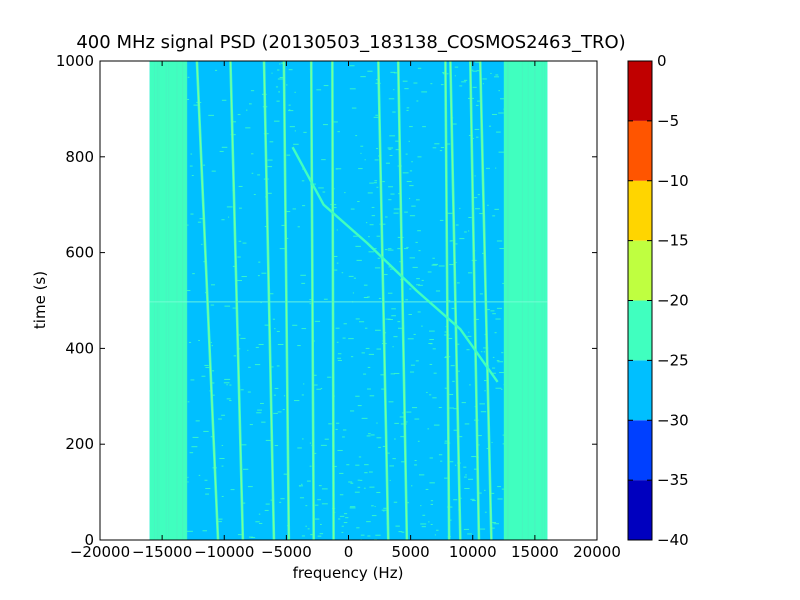 This screenshot has height=600, width=800. Describe the element at coordinates (673, 480) in the screenshot. I see `colorbar-tick-label: −35` at that location.